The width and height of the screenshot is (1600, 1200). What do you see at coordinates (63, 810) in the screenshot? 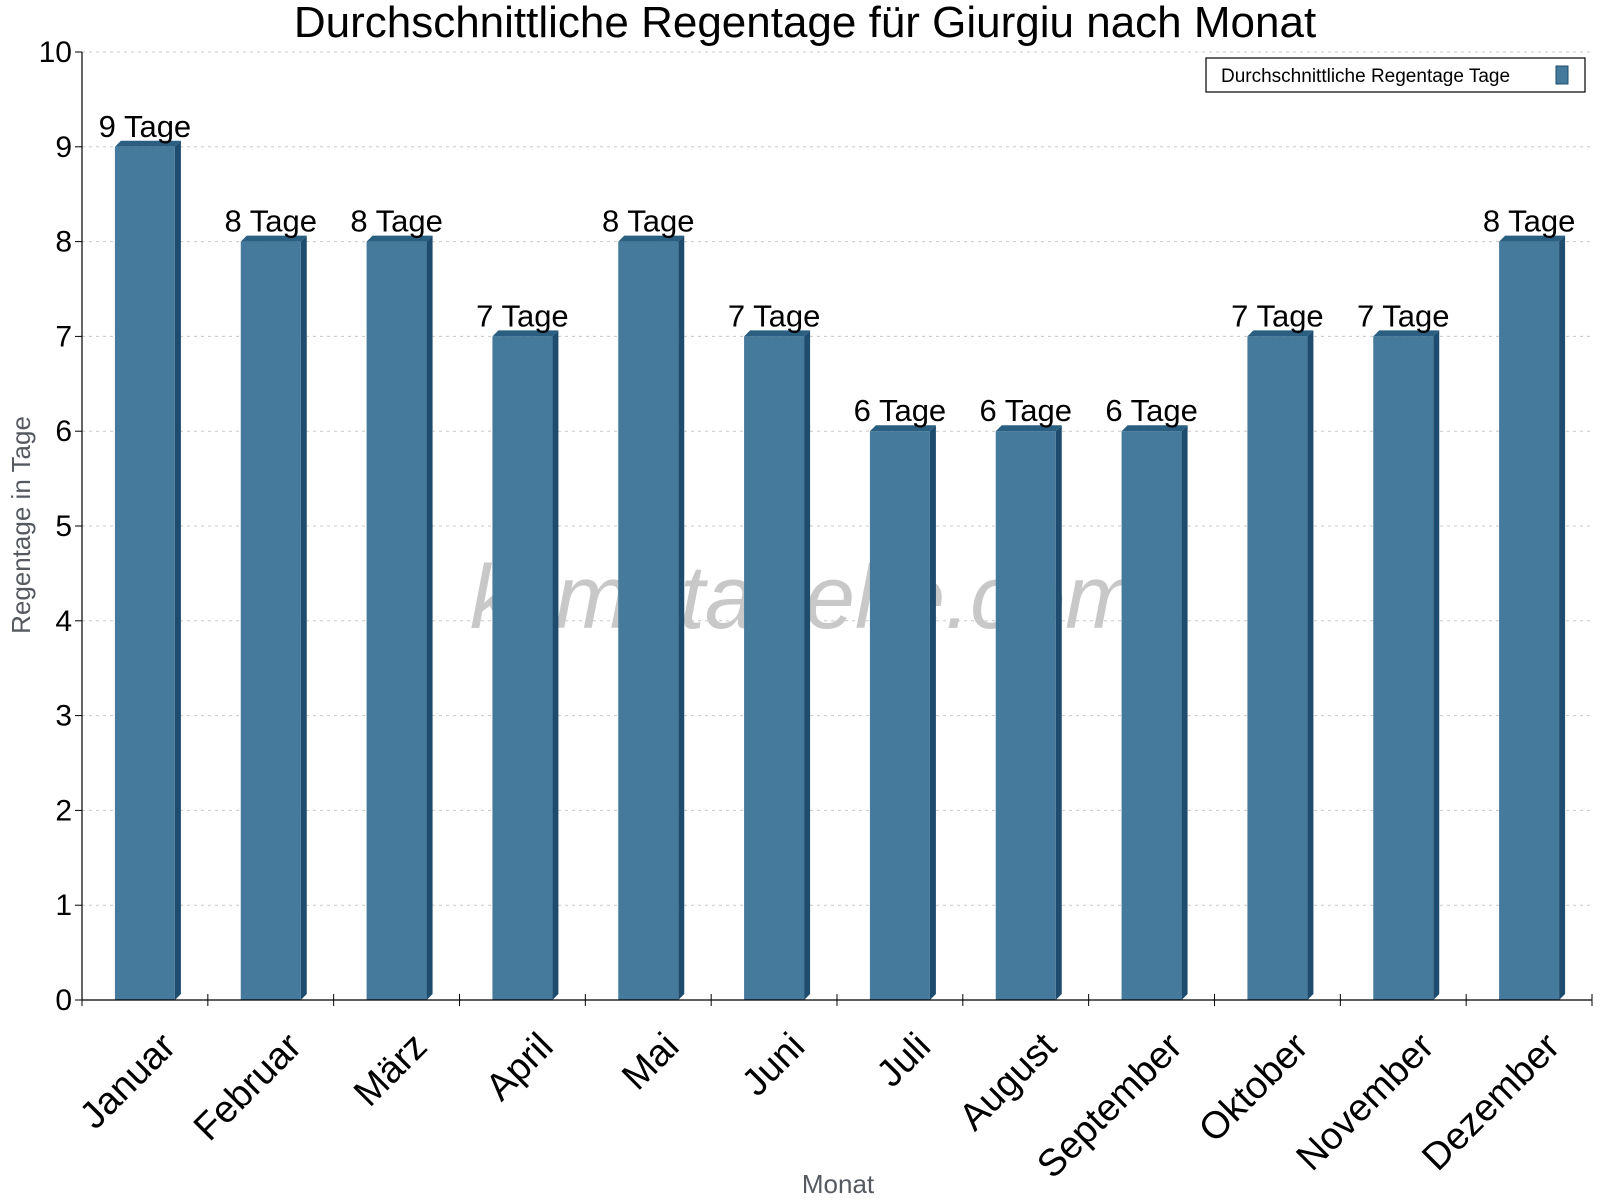
I see `y-tick-label: 2` at bounding box center [63, 810].